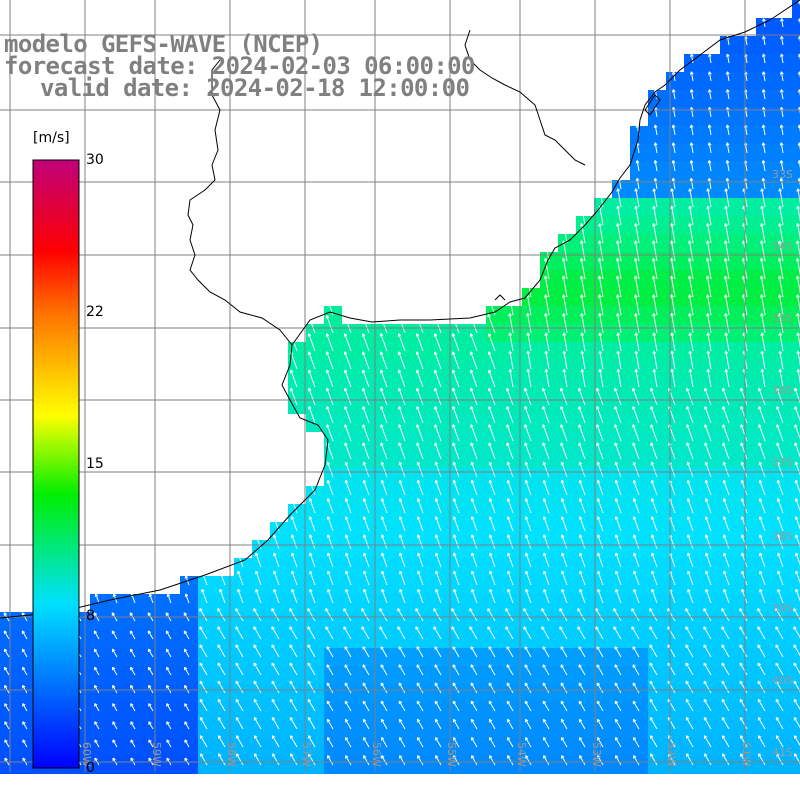 The image size is (800, 800). Describe the element at coordinates (163, 44) in the screenshot. I see `map-title-model: modelo GEFS-WAVE (NCEP)` at that location.